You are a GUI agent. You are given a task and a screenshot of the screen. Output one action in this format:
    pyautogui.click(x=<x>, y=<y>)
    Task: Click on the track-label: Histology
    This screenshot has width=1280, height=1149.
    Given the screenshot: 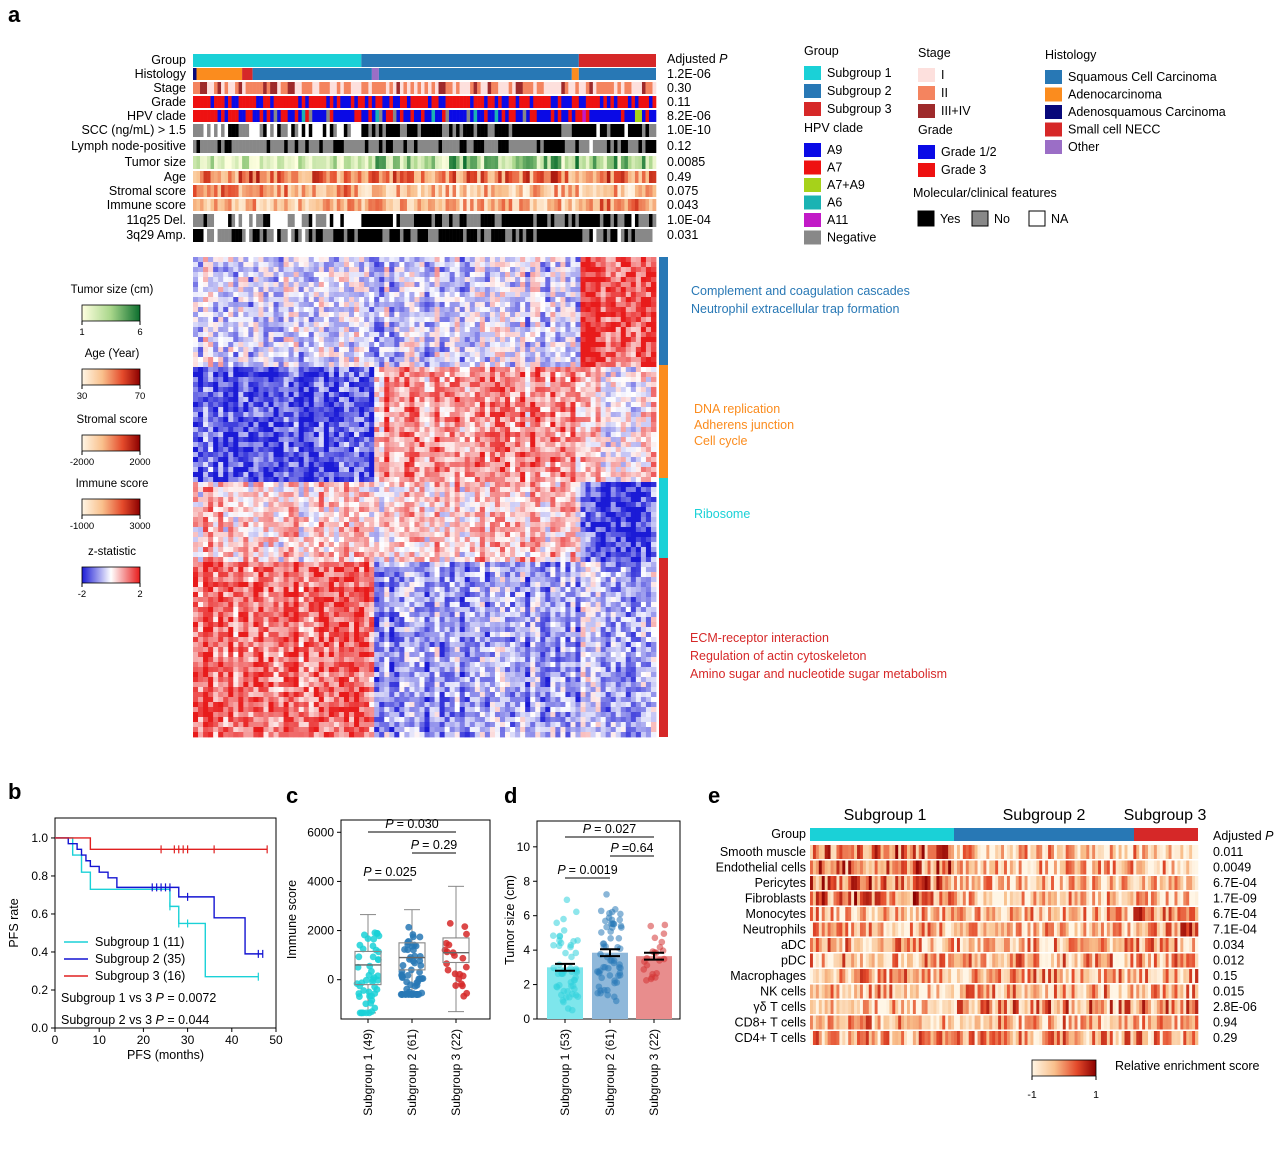 What is the action you would take?
    pyautogui.click(x=161, y=74)
    